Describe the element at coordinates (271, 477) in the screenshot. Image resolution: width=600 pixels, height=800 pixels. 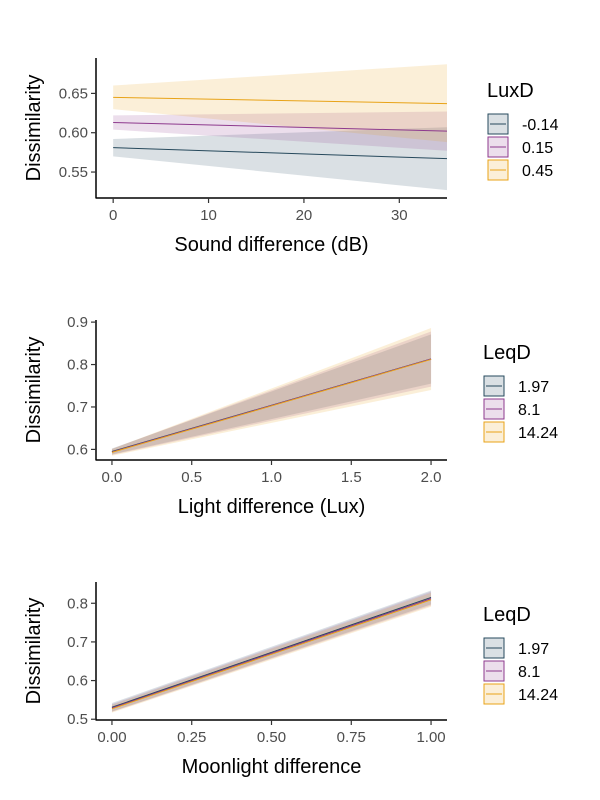
I see `x-tick-label: 1.0` at that location.